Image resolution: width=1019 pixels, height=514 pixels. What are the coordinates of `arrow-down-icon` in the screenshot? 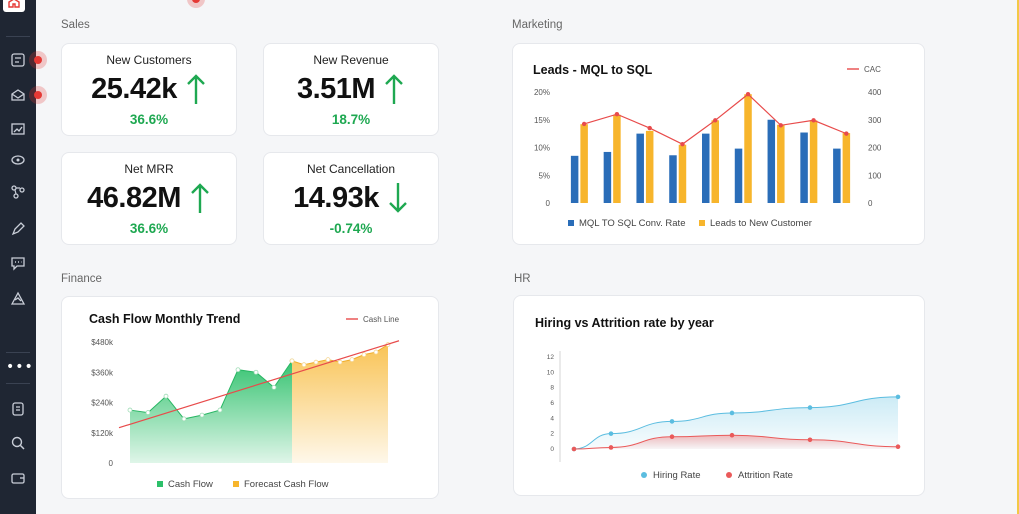 It's located at (397, 198).